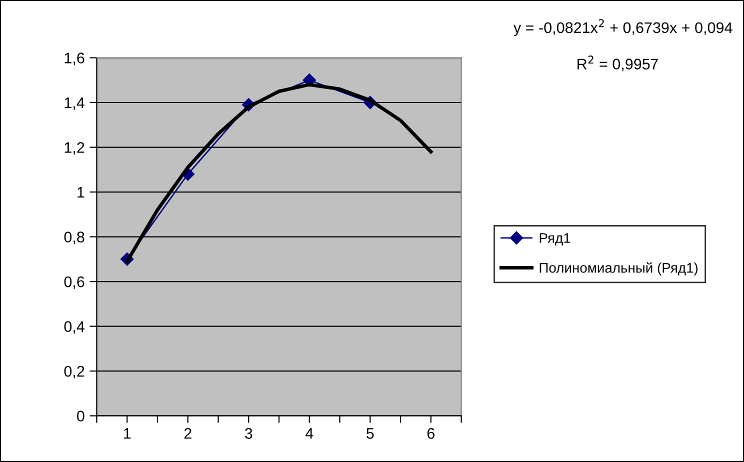 The height and width of the screenshot is (462, 744). I want to click on y-tick-label: 1, so click(81, 192).